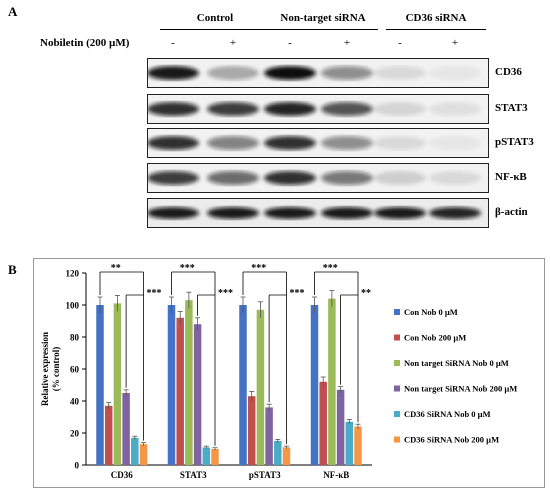 The height and width of the screenshot is (493, 550). Describe the element at coordinates (173, 178) in the screenshot. I see `band-NF-κB-lane-1` at that location.